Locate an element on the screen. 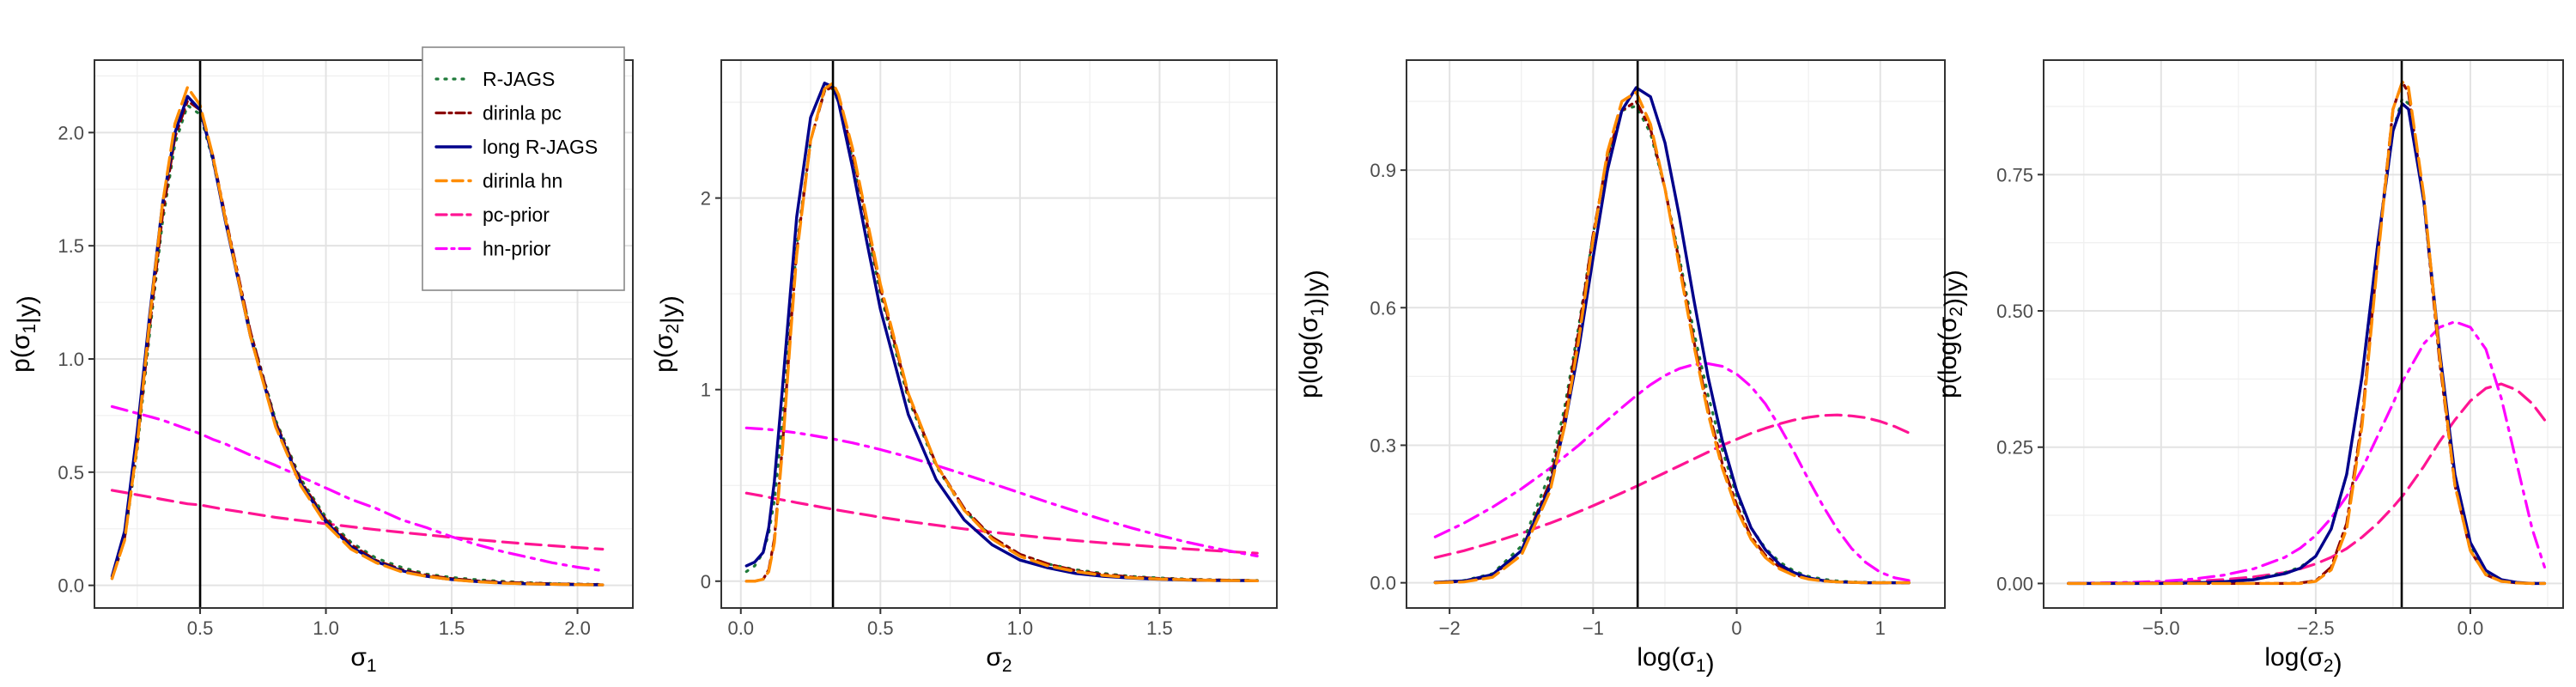  legend-label: R-JAGS is located at coordinates (519, 79).